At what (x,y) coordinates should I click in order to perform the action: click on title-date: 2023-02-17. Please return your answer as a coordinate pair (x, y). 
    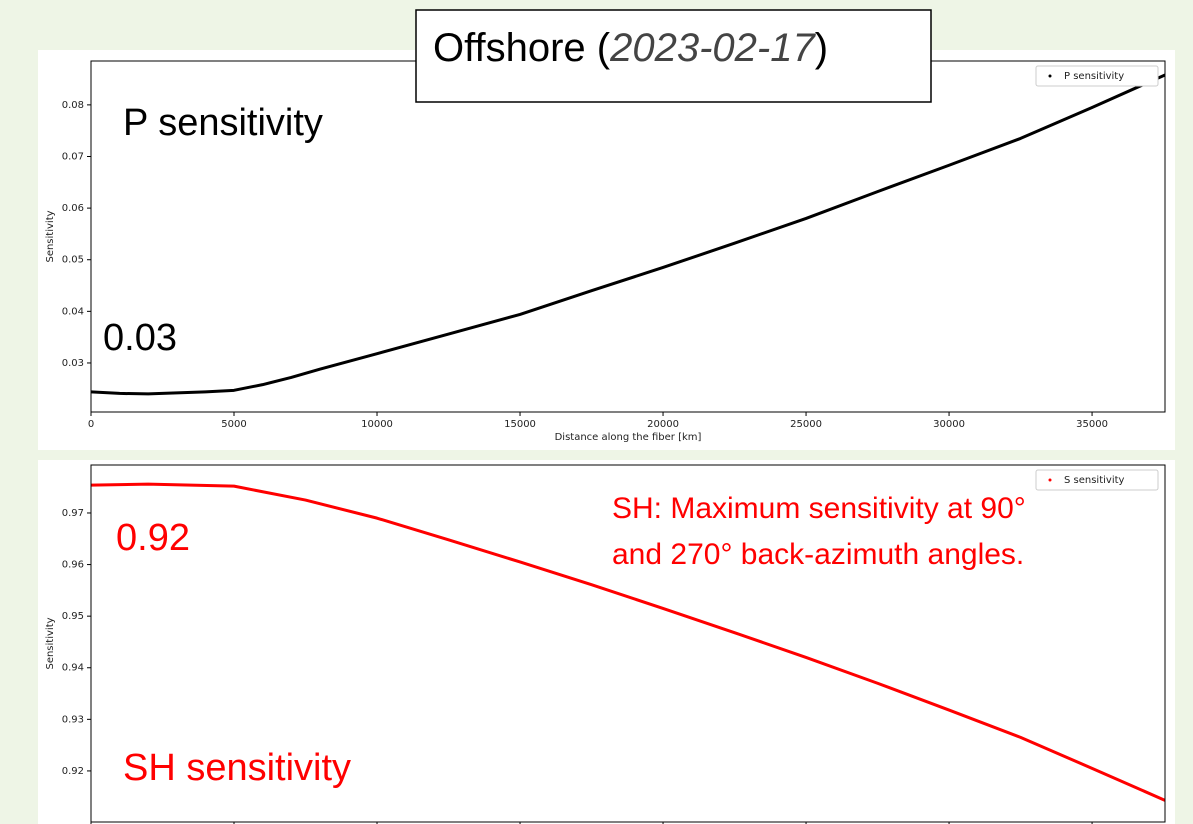
    Looking at the image, I should click on (712, 48).